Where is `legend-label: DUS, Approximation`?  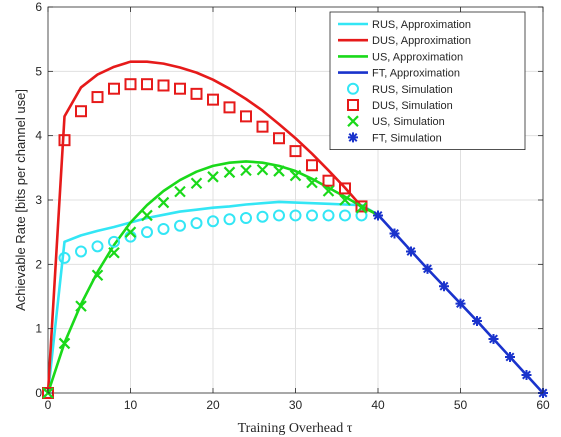
legend-label: DUS, Approximation is located at coordinates (421, 41).